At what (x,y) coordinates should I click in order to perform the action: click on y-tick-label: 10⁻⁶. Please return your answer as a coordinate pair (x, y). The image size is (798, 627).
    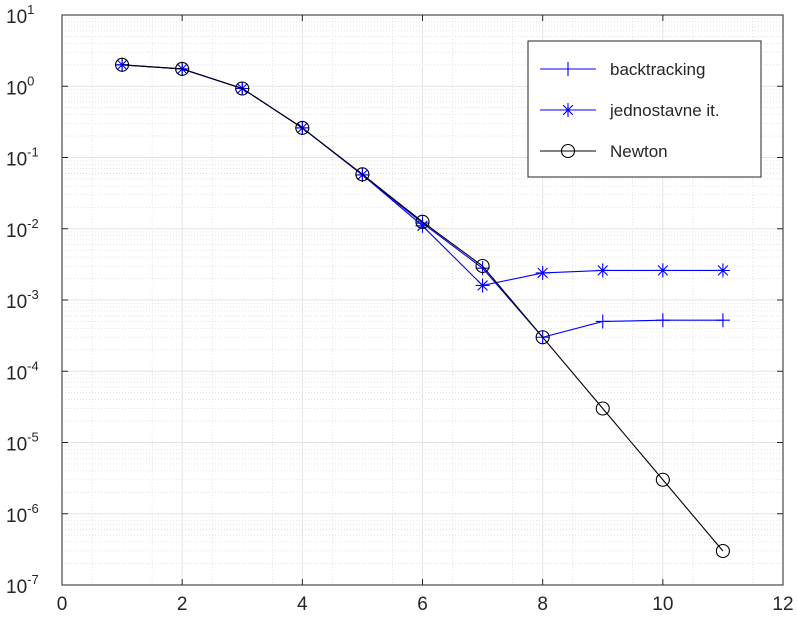
    Looking at the image, I should click on (22, 514).